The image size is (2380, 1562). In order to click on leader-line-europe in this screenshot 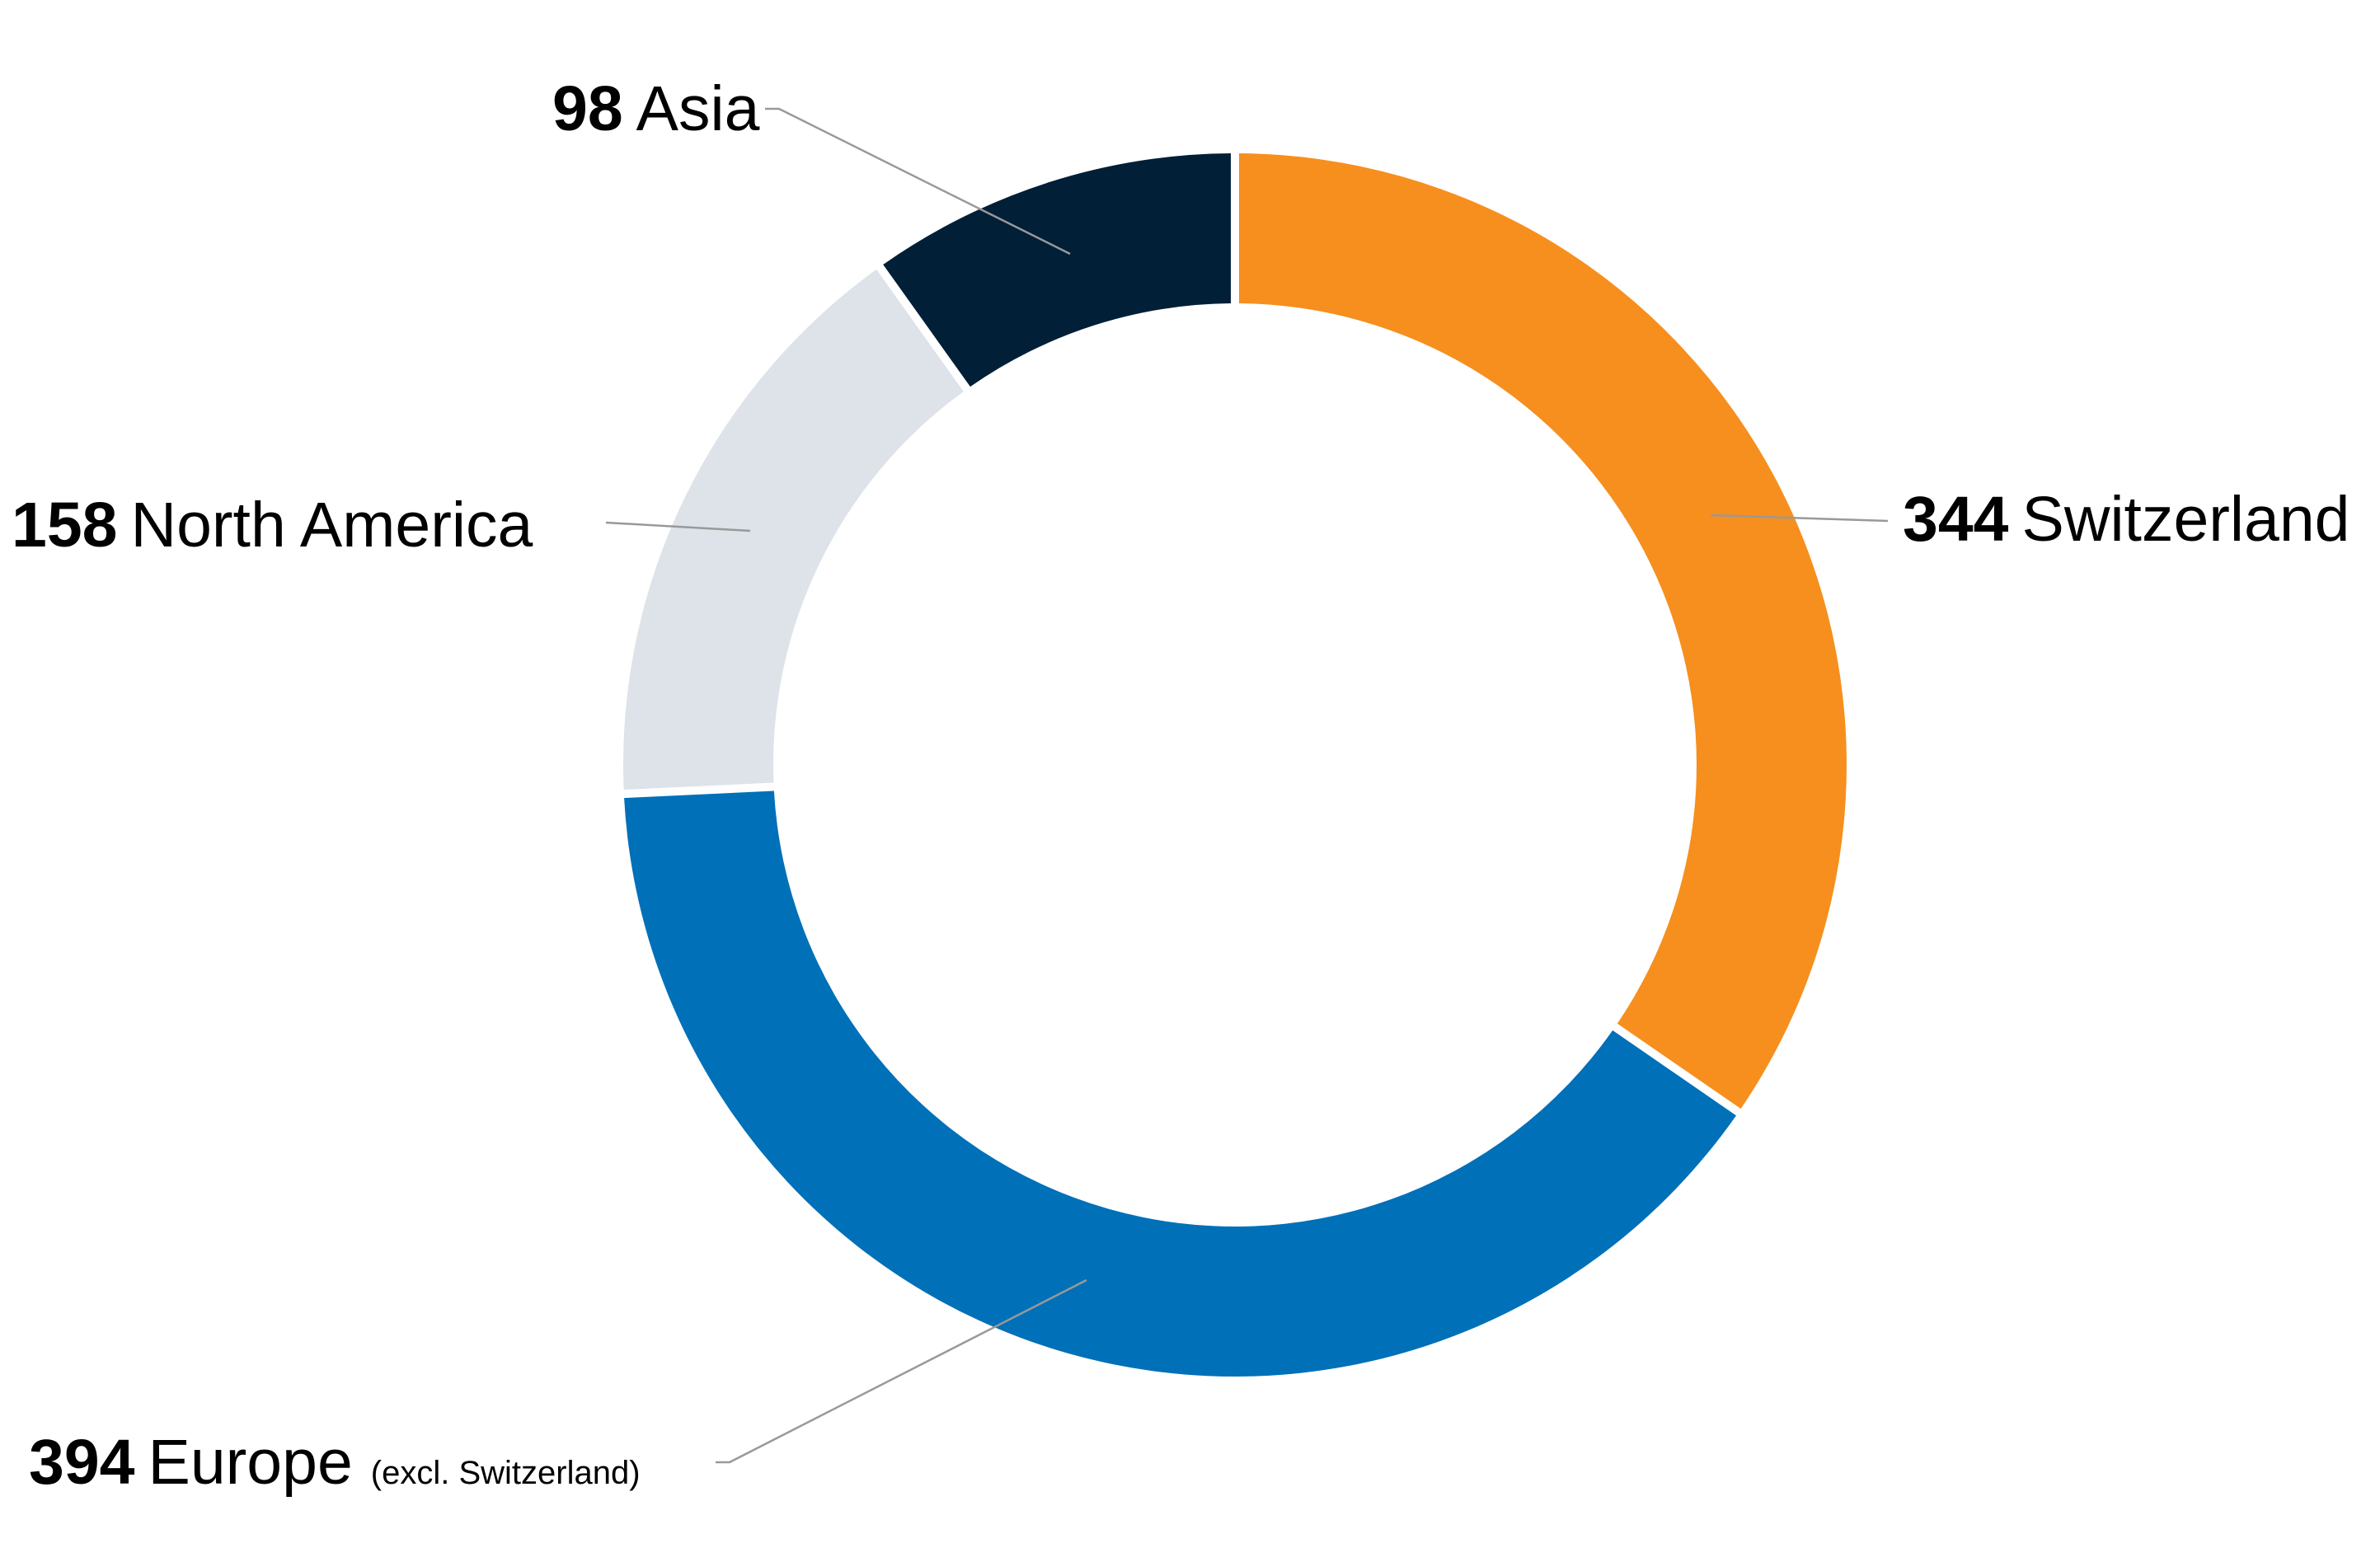, I will do `click(901, 1371)`.